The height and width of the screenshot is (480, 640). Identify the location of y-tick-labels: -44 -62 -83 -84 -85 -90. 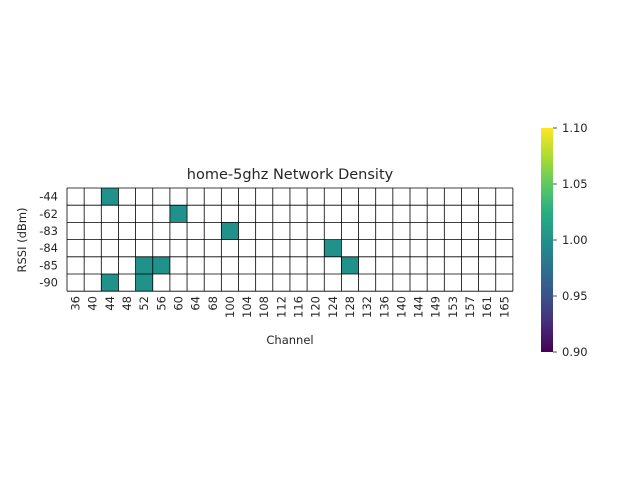
(48, 240).